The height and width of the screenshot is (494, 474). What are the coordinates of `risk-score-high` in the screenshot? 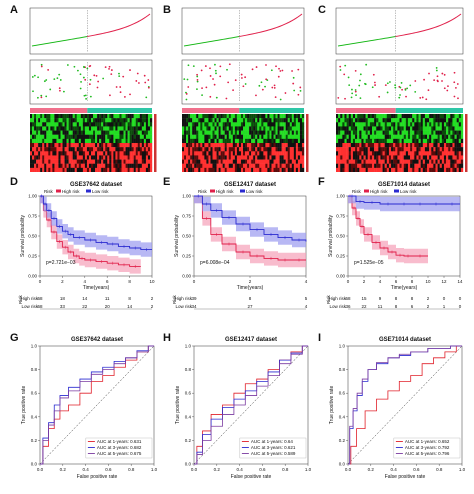 It's located at (118, 25).